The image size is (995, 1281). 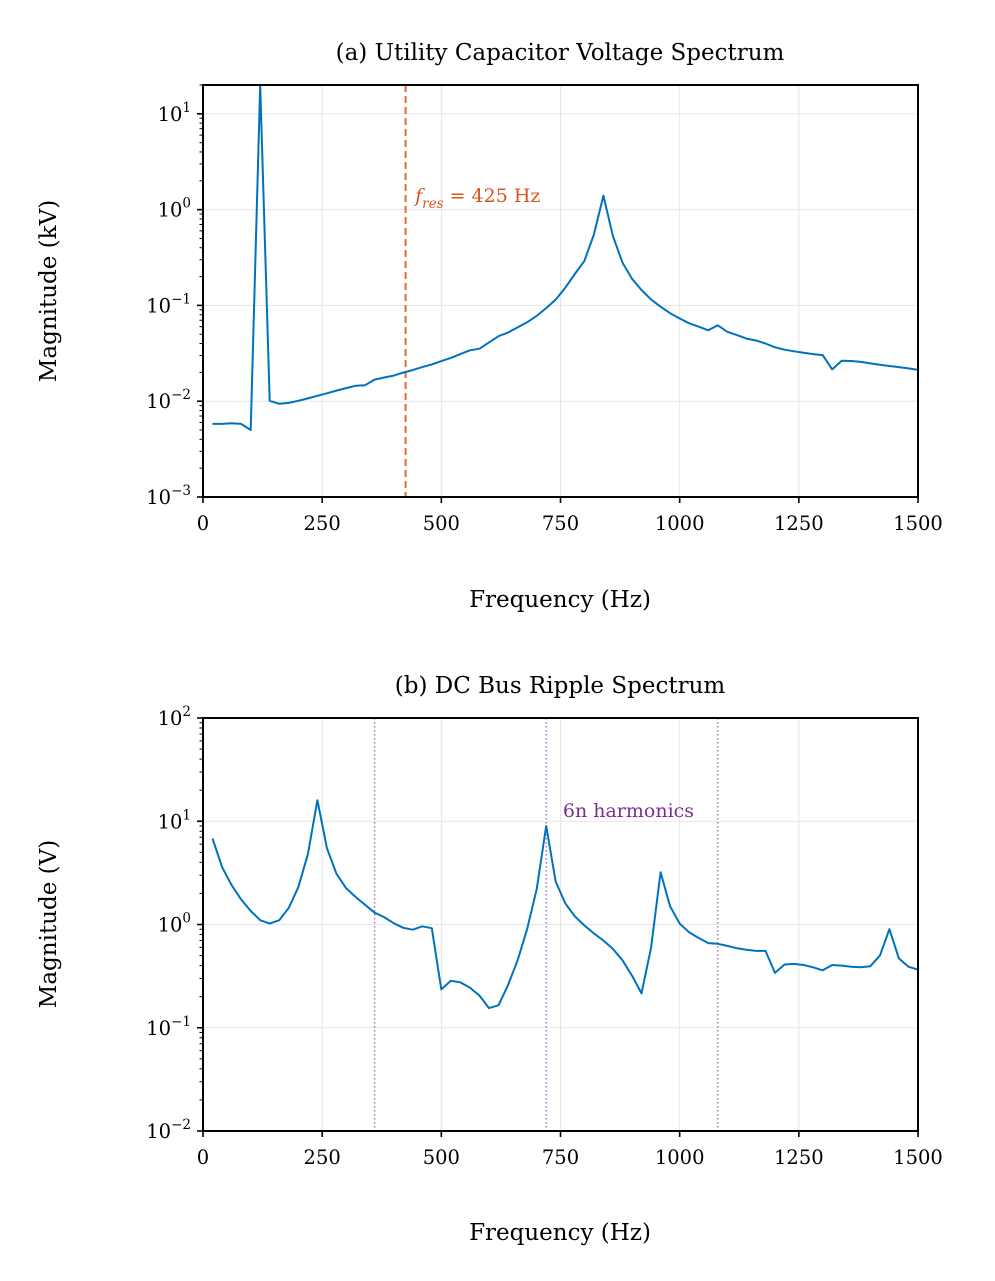 I want to click on panel-b-harmonics-annotation: 6n harmonics, so click(x=628, y=811).